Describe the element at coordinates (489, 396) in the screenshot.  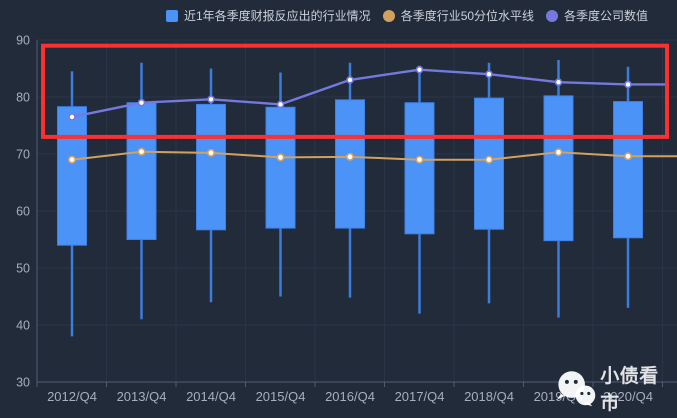
I see `x-axis-label: 2018/Q4` at that location.